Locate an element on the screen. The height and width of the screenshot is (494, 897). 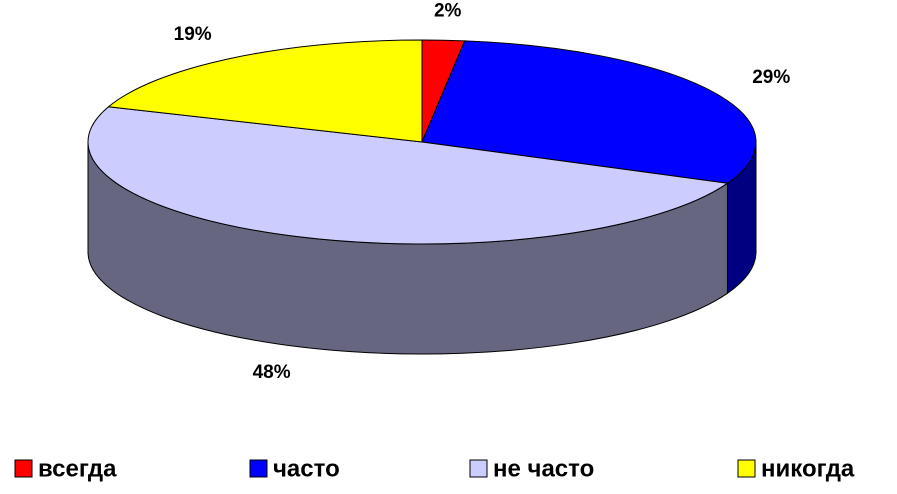
data-label: 48% is located at coordinates (272, 372).